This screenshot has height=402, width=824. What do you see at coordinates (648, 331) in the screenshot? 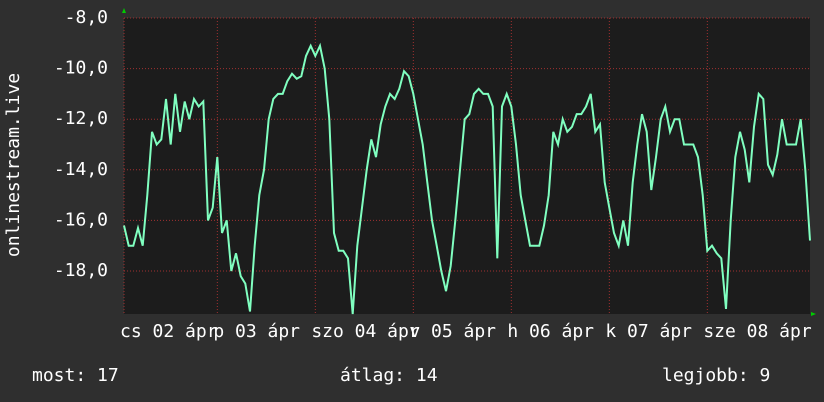
I see `x-tick-label: k 07 ápr` at bounding box center [648, 331].